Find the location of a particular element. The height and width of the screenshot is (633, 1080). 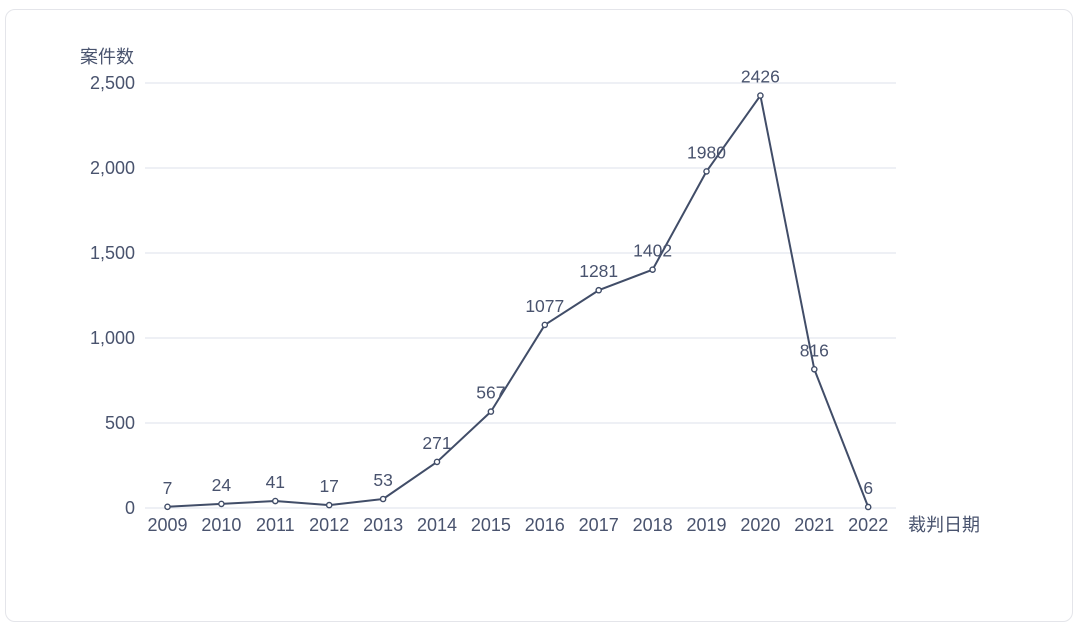

x-tick-label: 2016 is located at coordinates (545, 525).